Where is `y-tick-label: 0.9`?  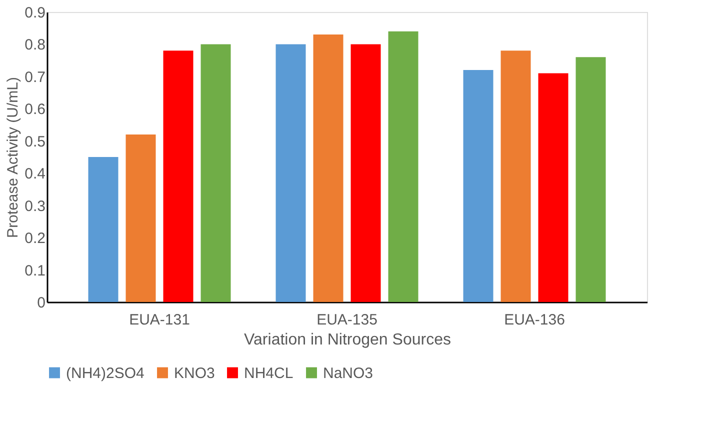 y-tick-label: 0.9 is located at coordinates (35, 13).